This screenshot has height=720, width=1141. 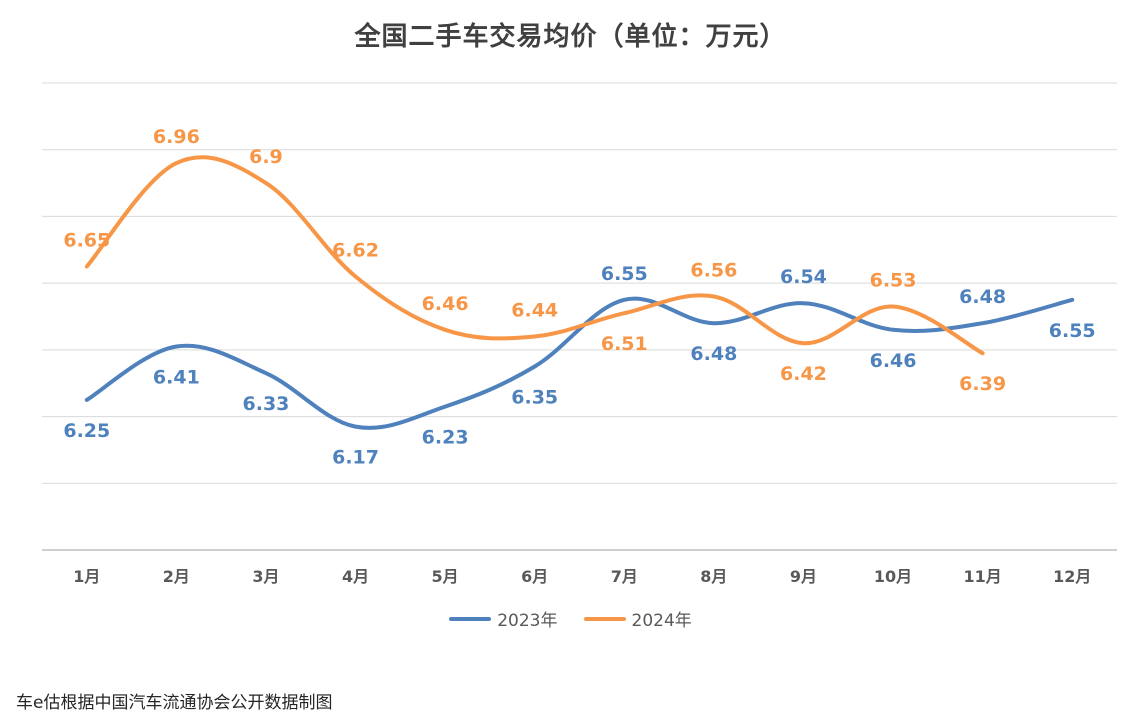 I want to click on legend-swatch-2024, so click(x=604, y=618).